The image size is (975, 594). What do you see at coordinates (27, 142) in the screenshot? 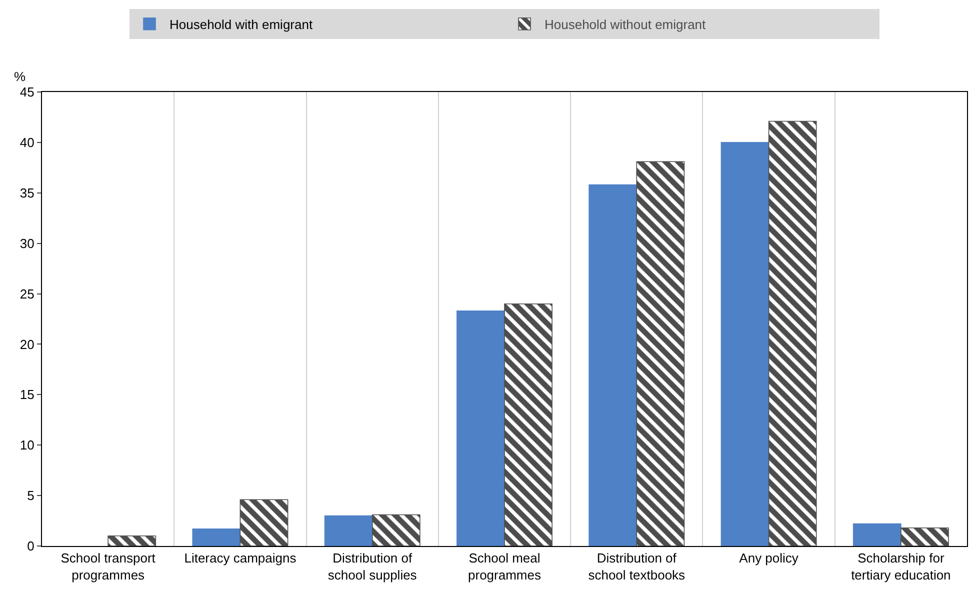
I see `y-tick-label: 40` at bounding box center [27, 142].